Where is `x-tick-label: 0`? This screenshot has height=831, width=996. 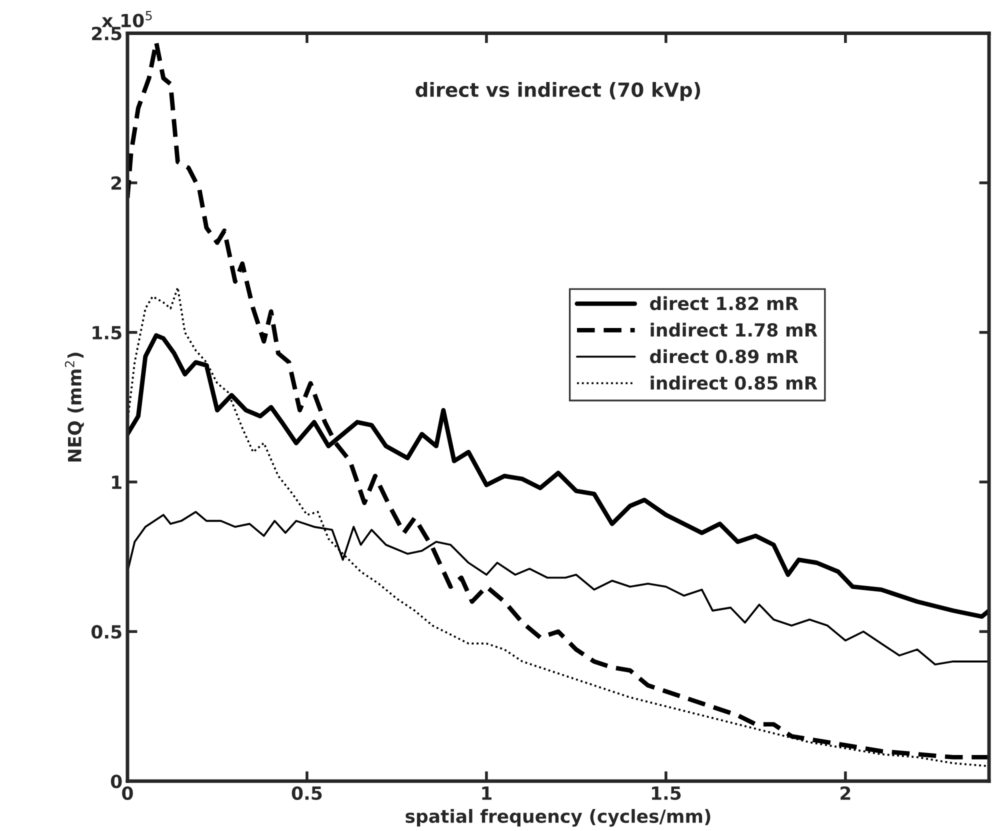
x-tick-label: 0 is located at coordinates (127, 793).